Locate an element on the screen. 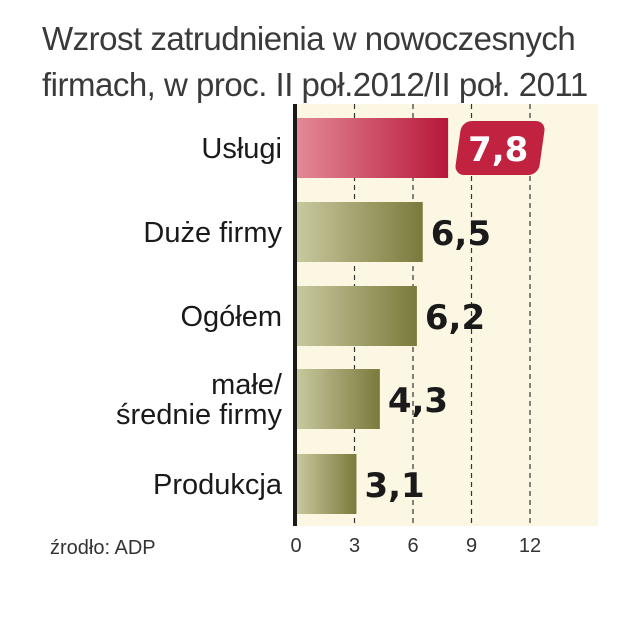 The image size is (640, 640). chart-title-line-1: Wzrost zatrudnienia w nowoczesnych is located at coordinates (309, 38).